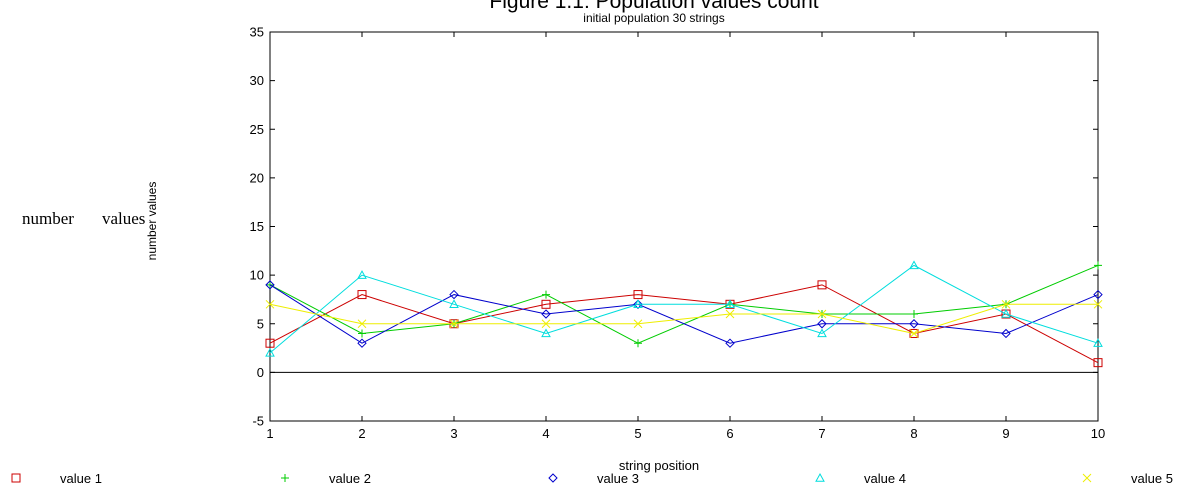 Image resolution: width=1190 pixels, height=489 pixels. What do you see at coordinates (1098, 433) in the screenshot?
I see `x-tick-label: 10` at bounding box center [1098, 433].